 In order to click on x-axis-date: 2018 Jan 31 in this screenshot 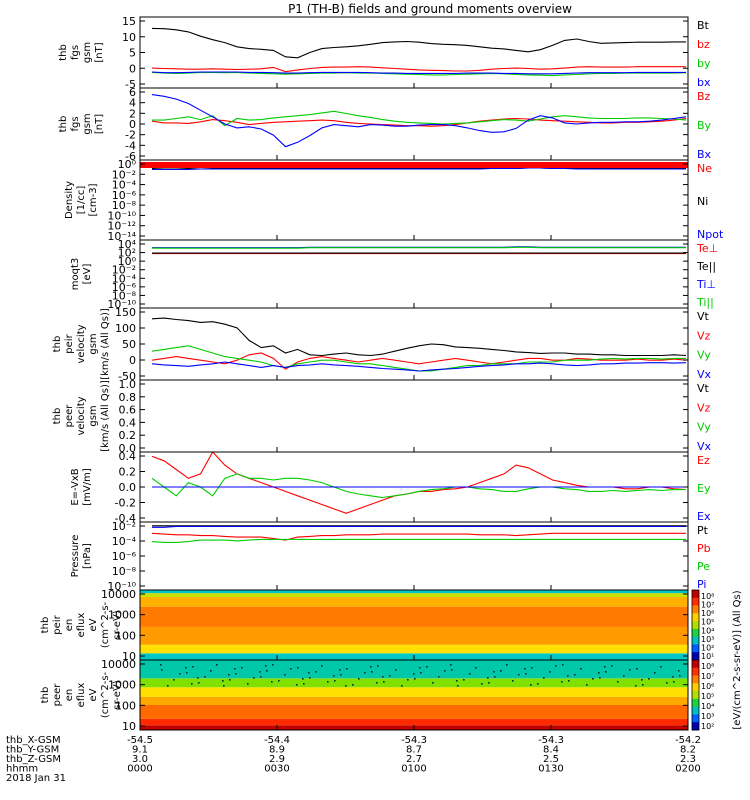, I will do `click(36, 778)`.